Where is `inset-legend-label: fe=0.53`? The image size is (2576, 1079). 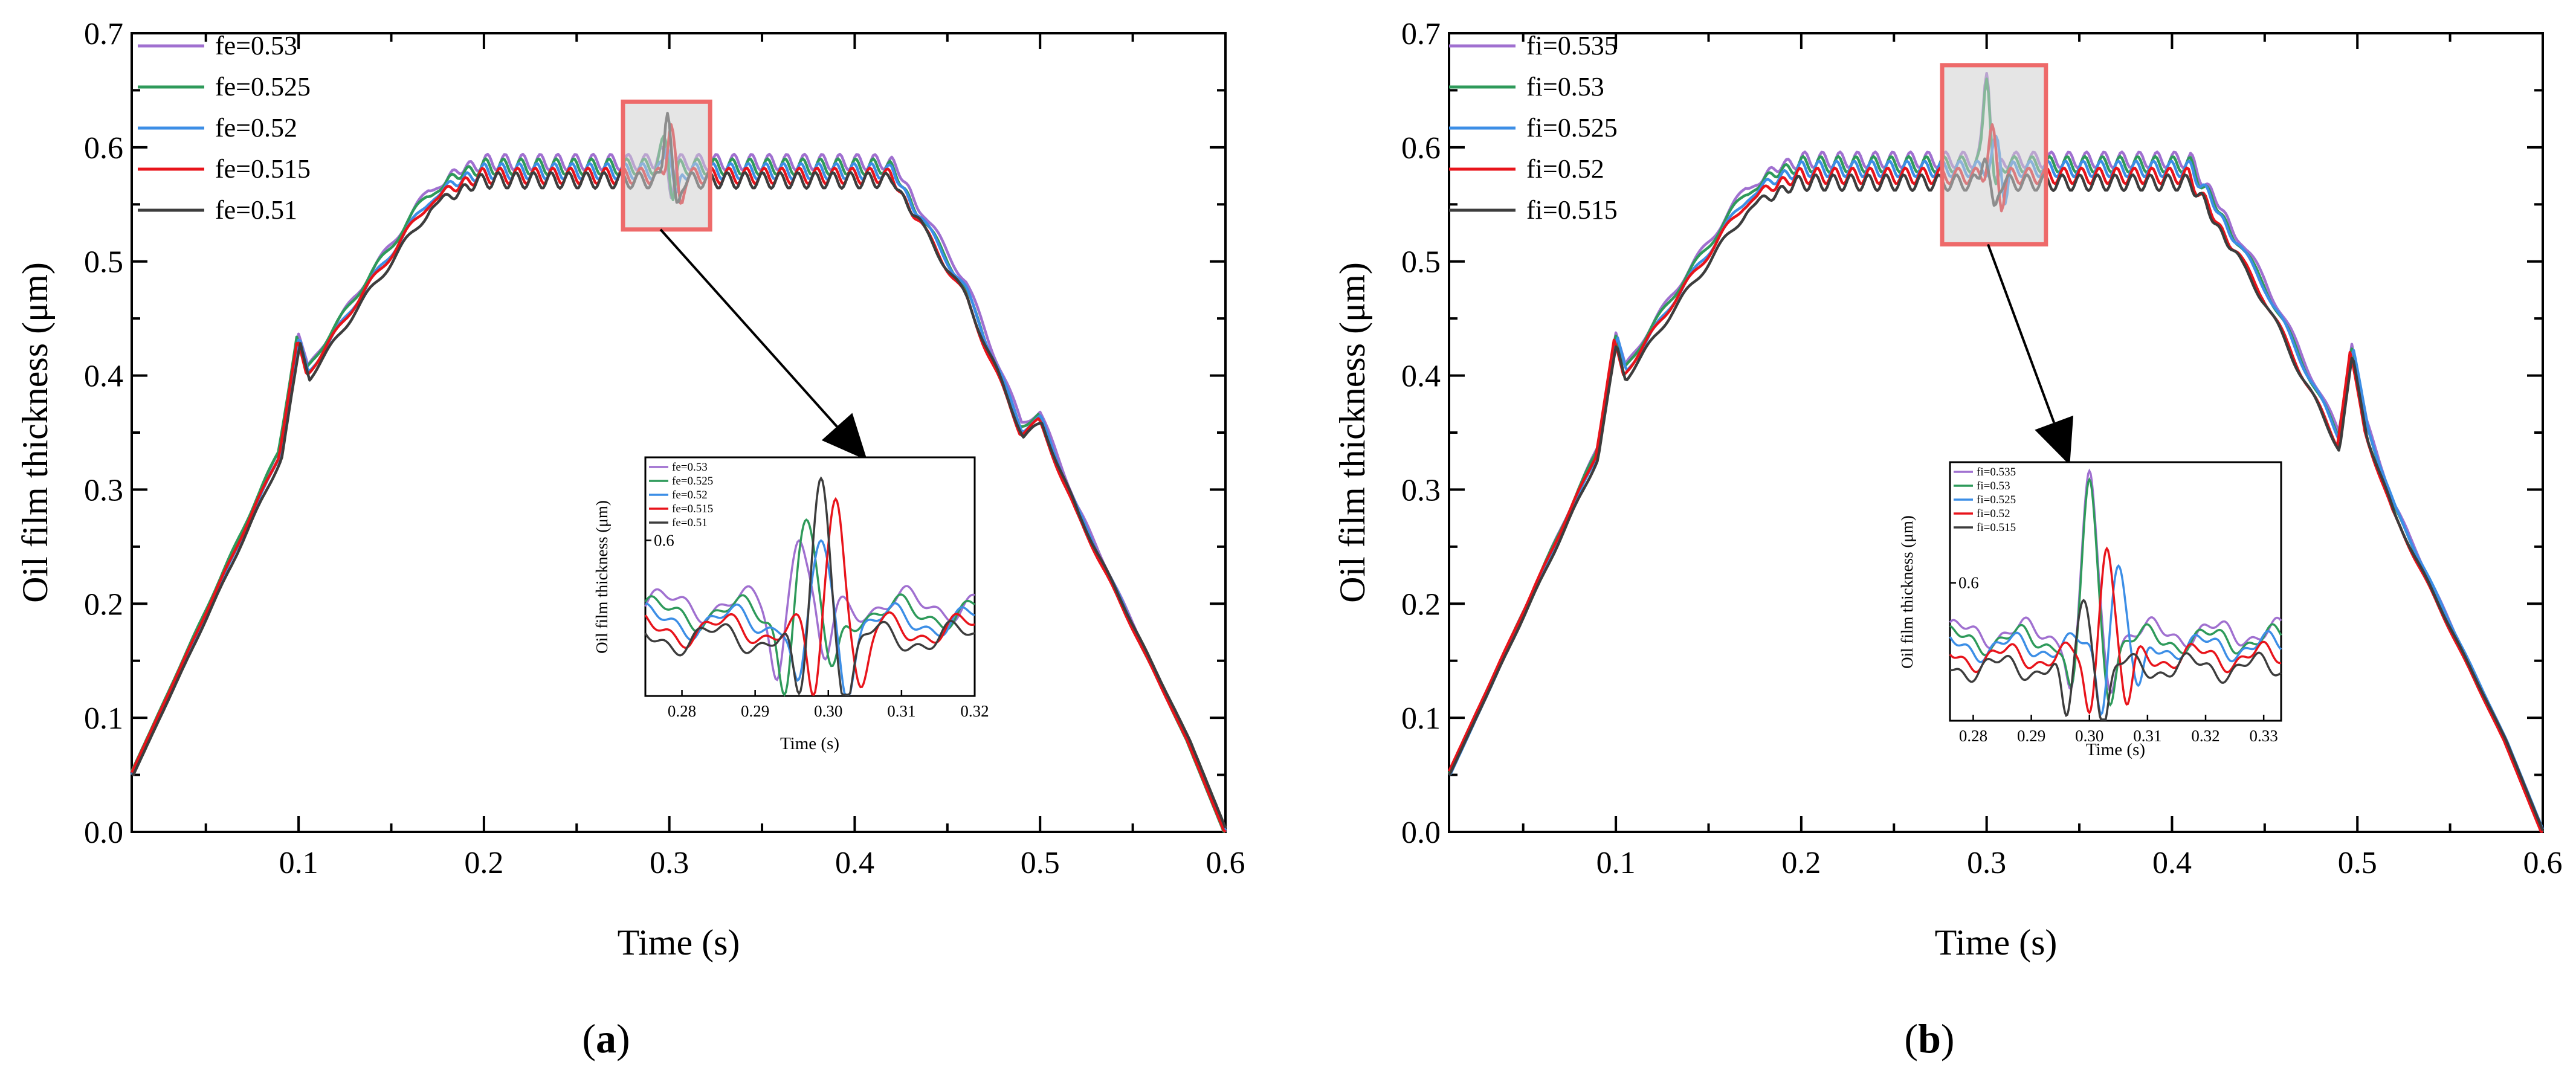 inset-legend-label: fe=0.53 is located at coordinates (690, 467).